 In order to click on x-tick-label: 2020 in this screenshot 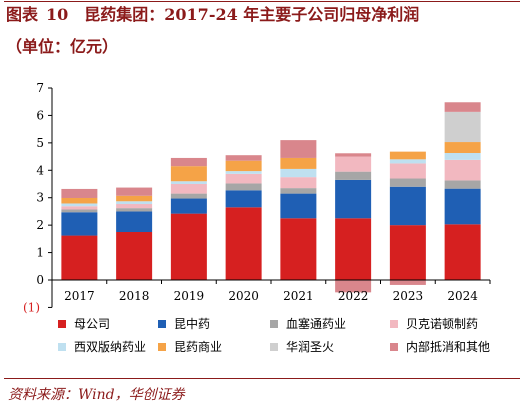, I will do `click(243, 296)`.